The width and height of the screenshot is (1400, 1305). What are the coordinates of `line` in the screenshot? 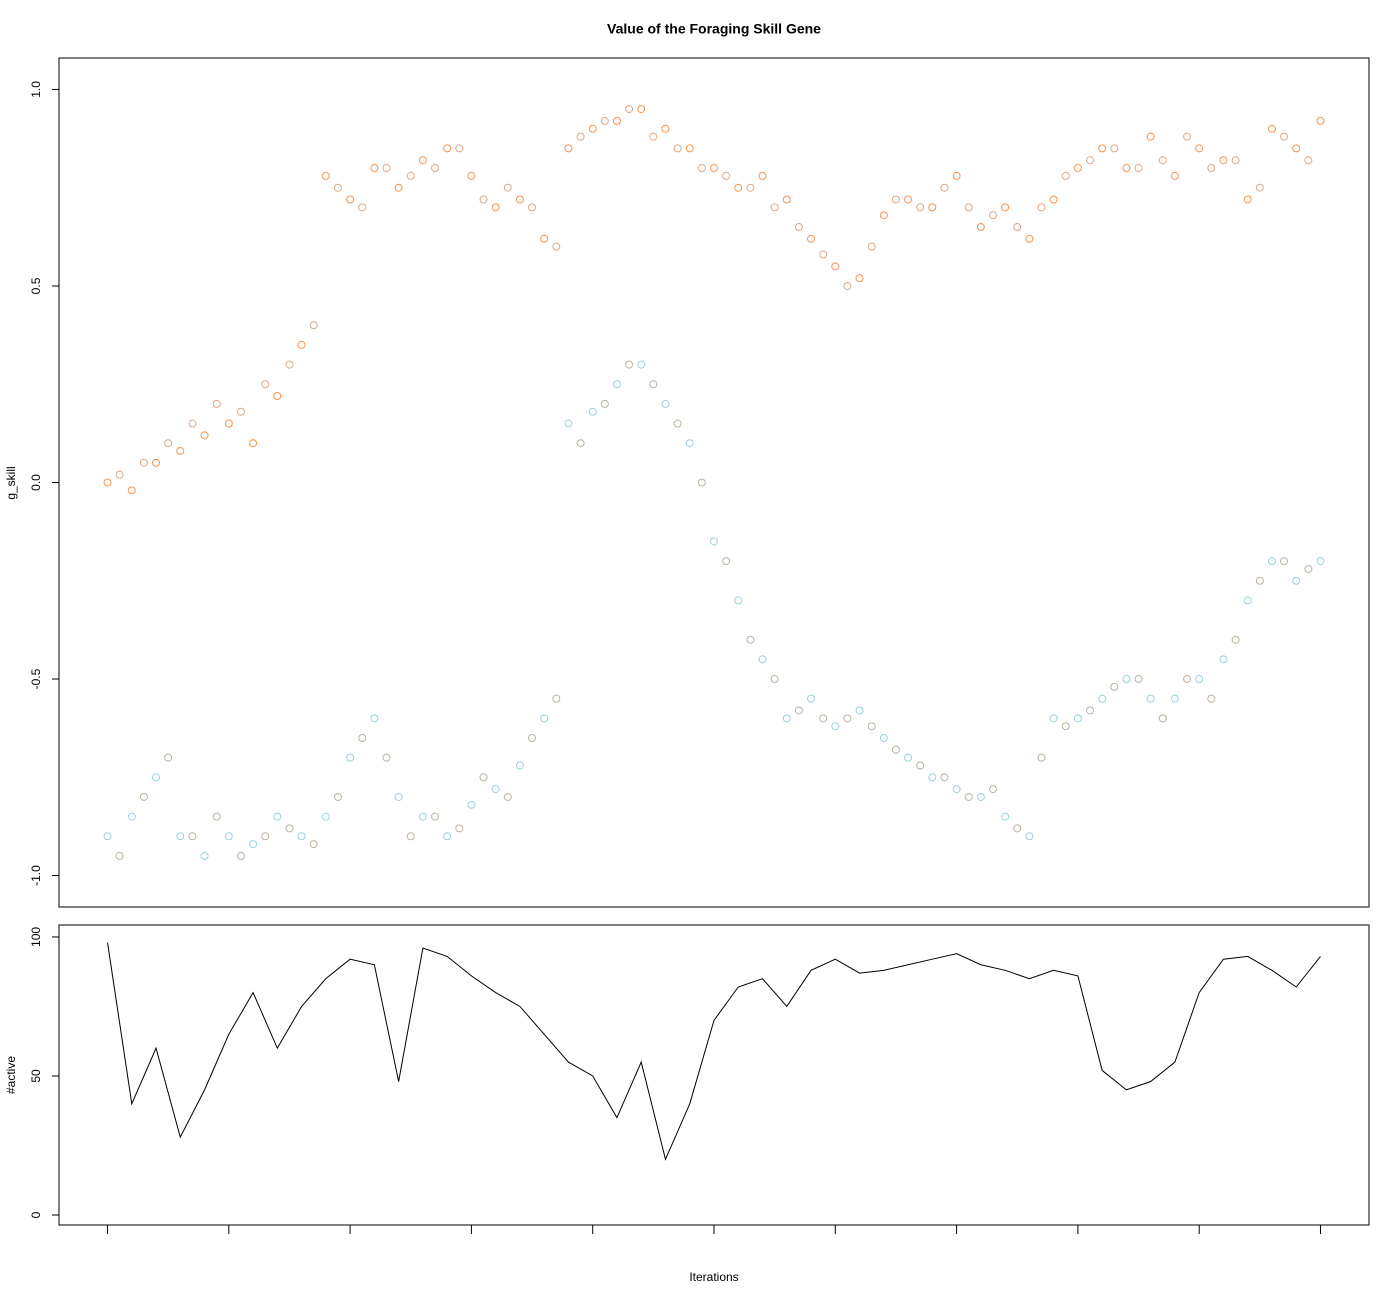 It's located at (714, 1051).